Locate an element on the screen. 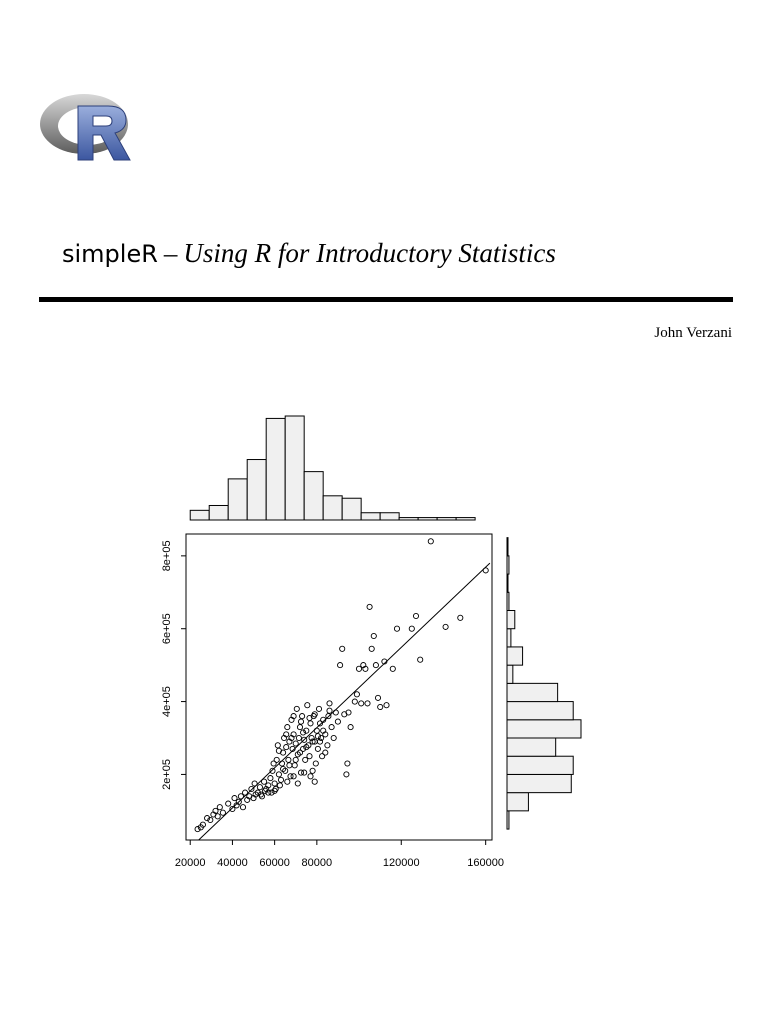  regression-line is located at coordinates (344, 701).